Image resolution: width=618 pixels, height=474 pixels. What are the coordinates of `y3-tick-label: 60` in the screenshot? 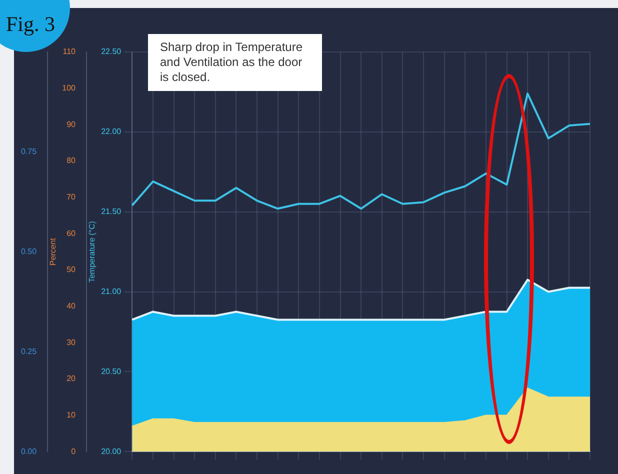 It's located at (71, 233).